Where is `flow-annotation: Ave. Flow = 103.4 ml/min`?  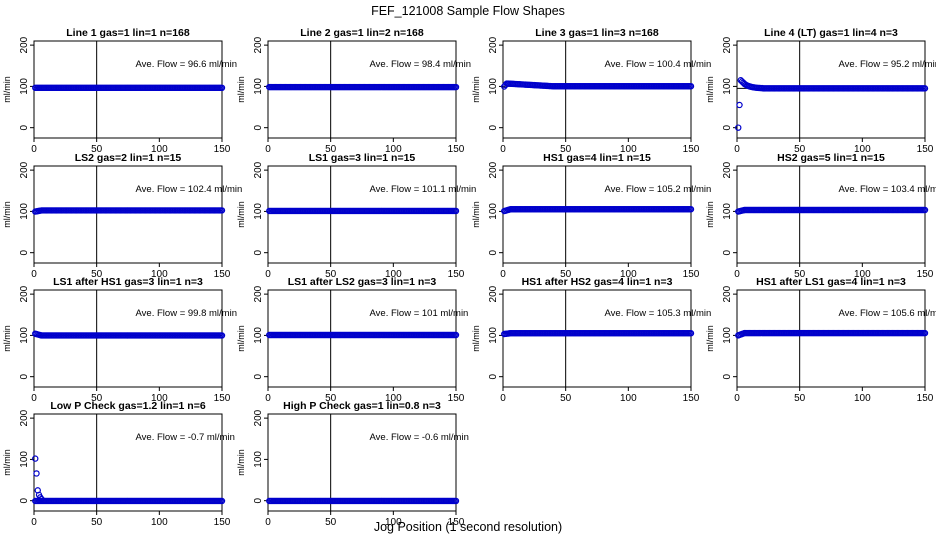 flow-annotation: Ave. Flow = 103.4 ml/min is located at coordinates (887, 189).